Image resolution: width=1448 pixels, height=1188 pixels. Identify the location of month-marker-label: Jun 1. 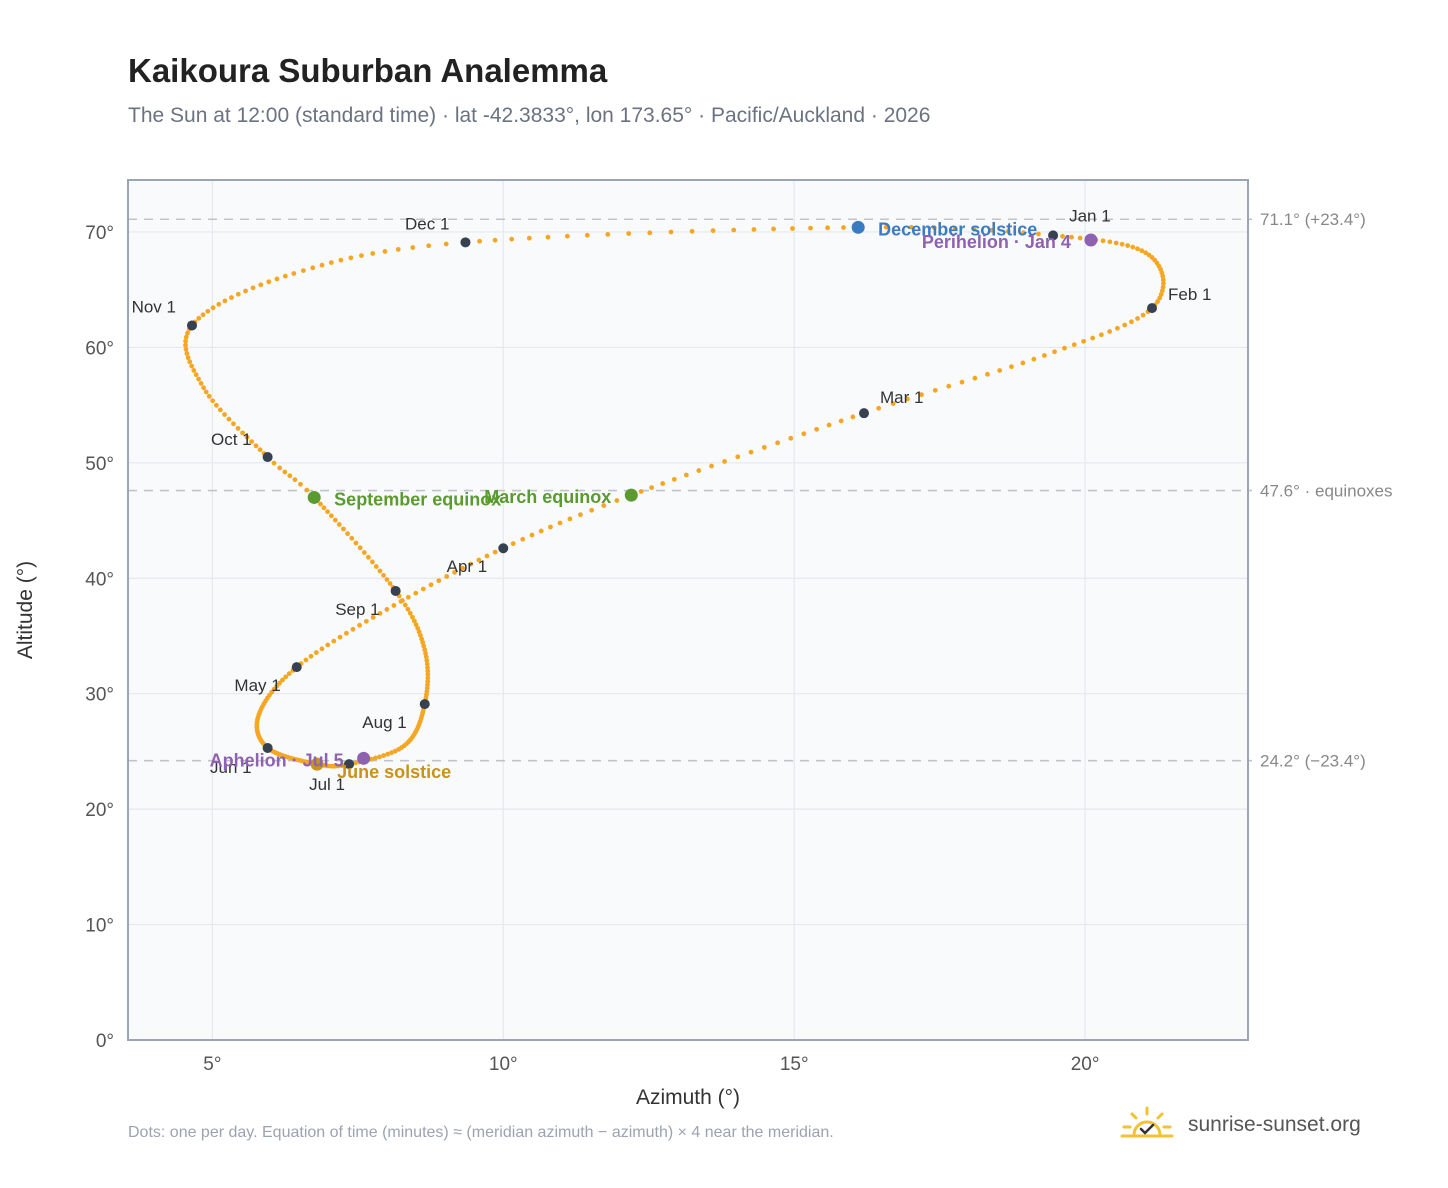
(231, 767).